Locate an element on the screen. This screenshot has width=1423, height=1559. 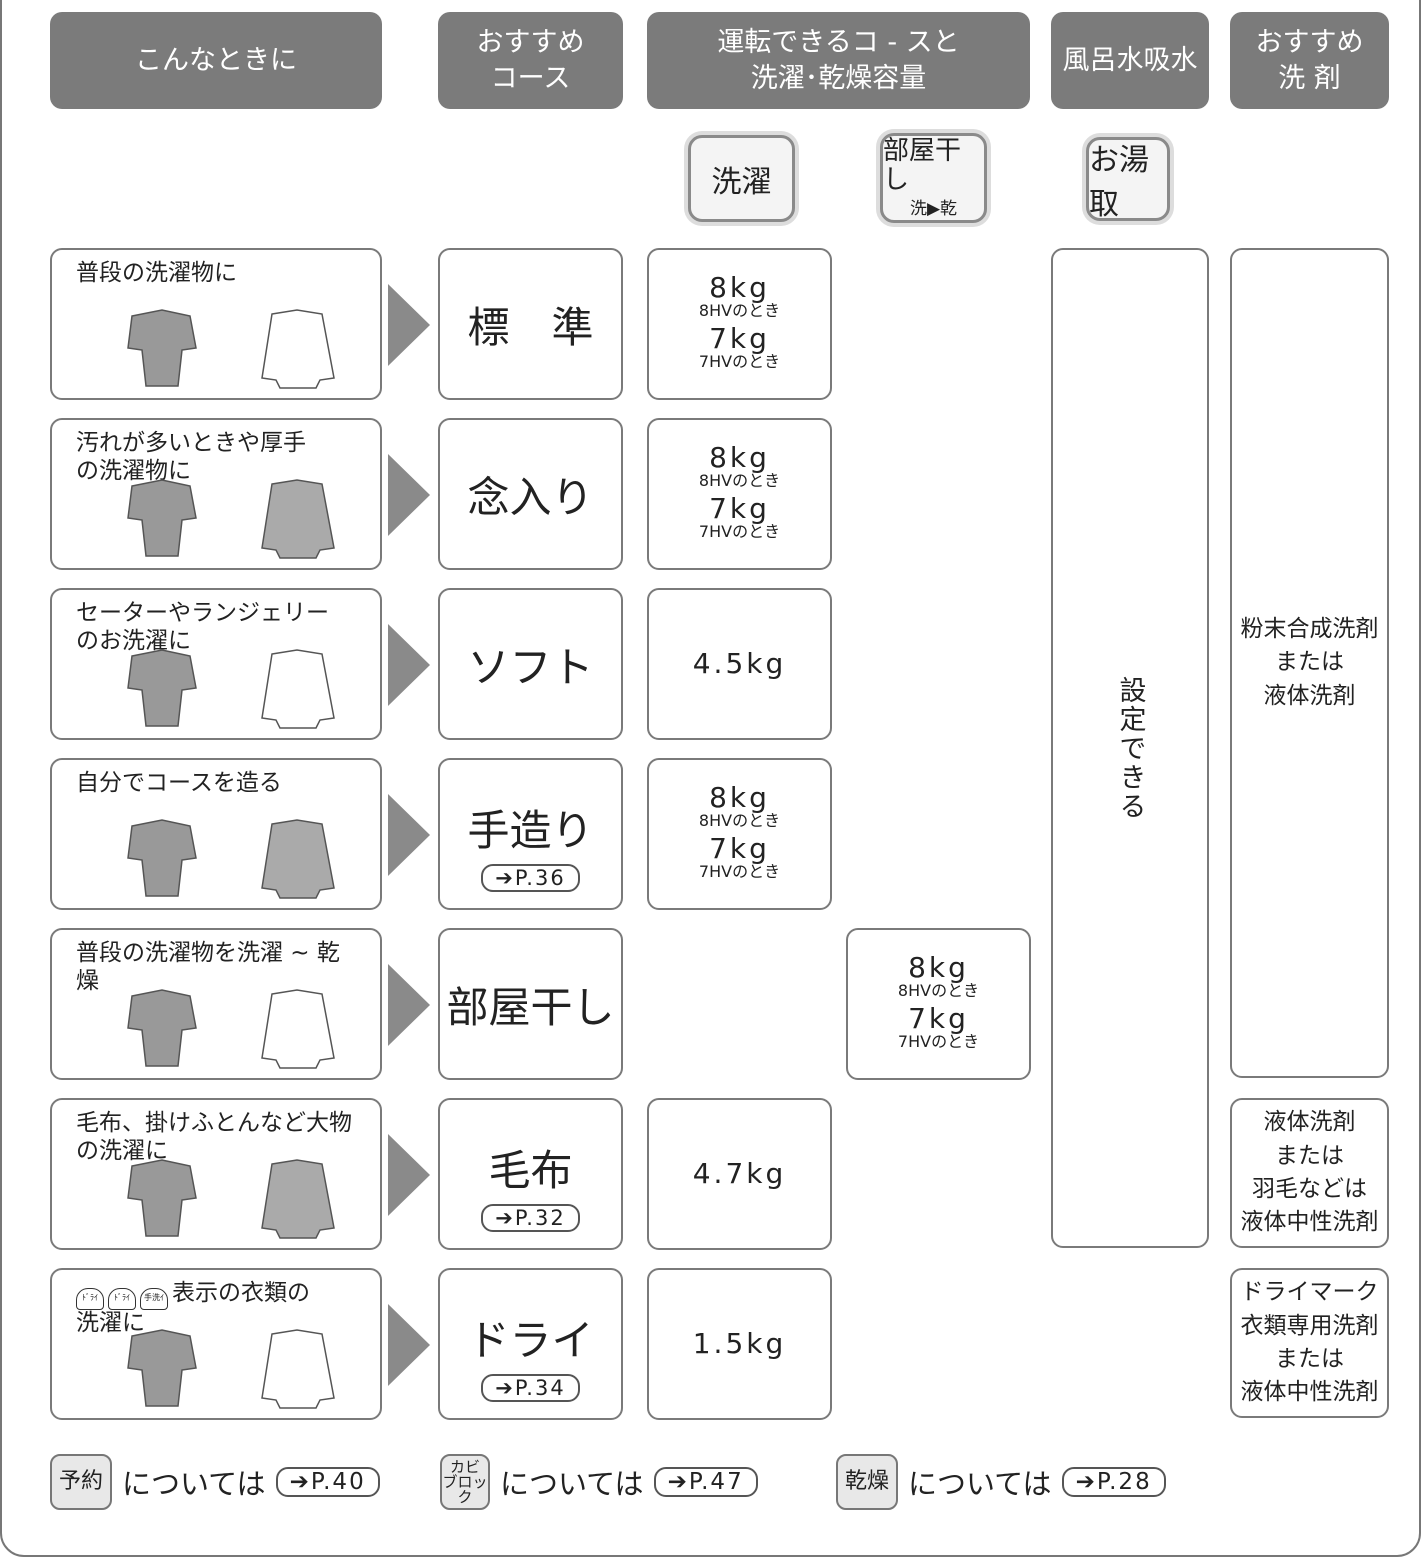
situation-cell: 毛布、掛けふとんなど大物 の洗濯に is located at coordinates (216, 1174).